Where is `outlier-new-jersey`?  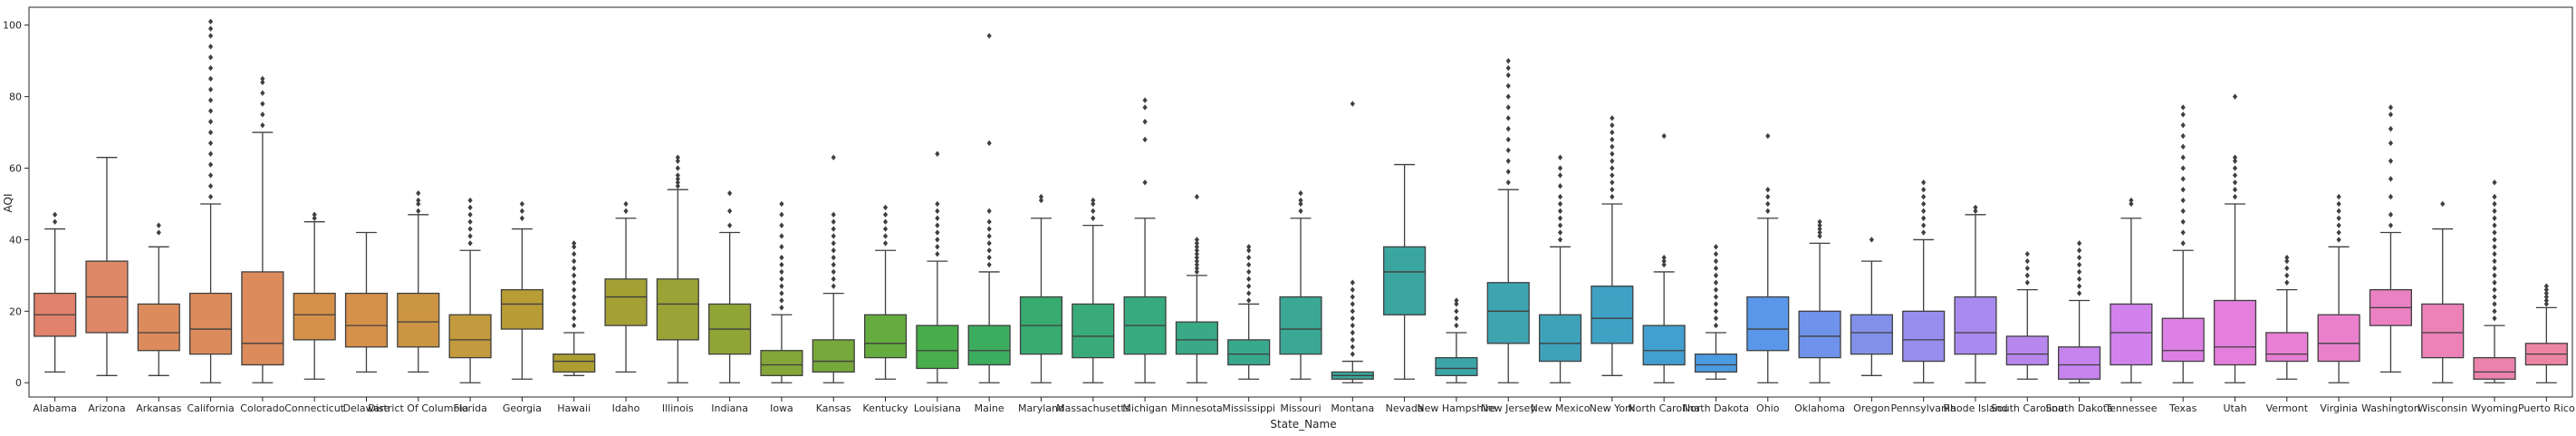 outlier-new-jersey is located at coordinates (1508, 60).